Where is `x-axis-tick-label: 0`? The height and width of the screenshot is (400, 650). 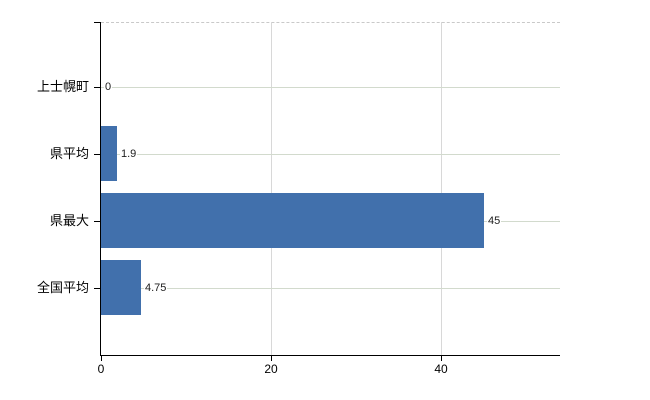 x-axis-tick-label: 0 is located at coordinates (101, 369).